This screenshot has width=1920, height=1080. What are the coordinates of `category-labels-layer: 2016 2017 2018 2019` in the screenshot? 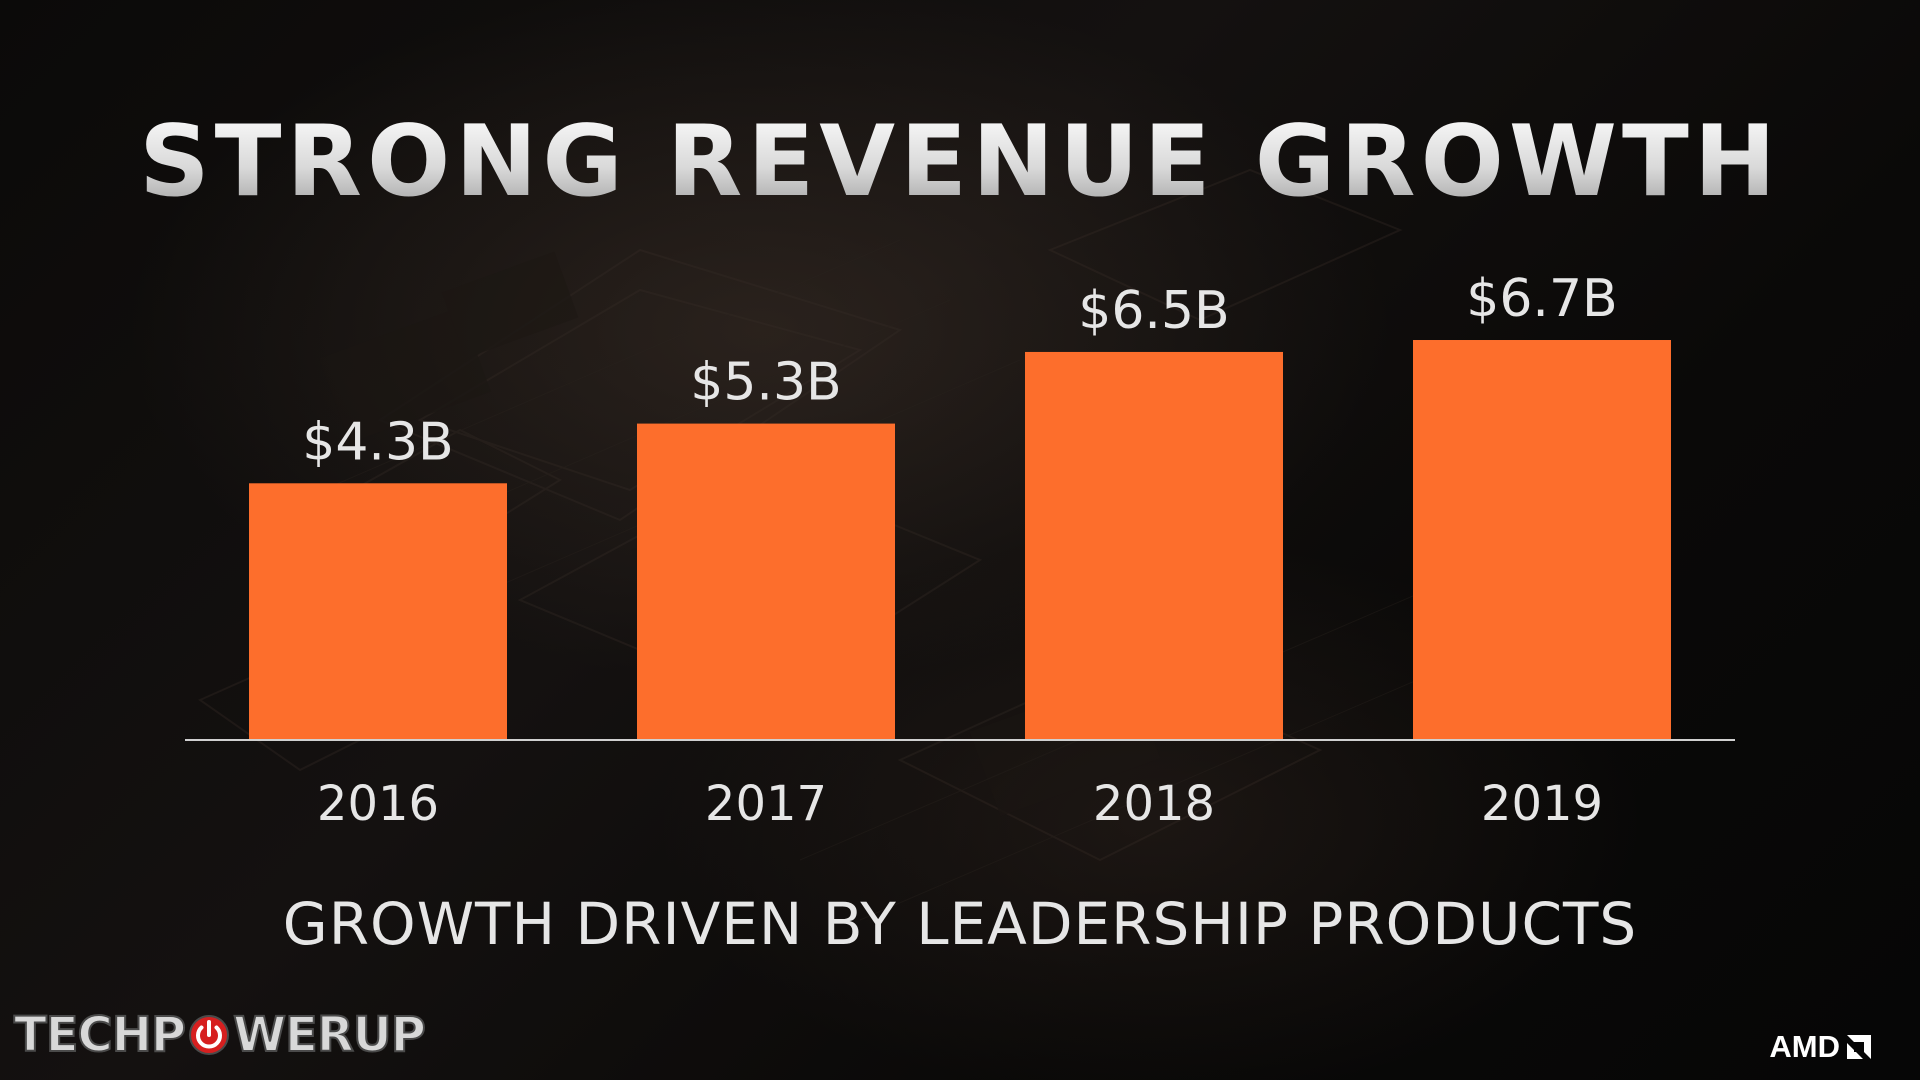 It's located at (960, 804).